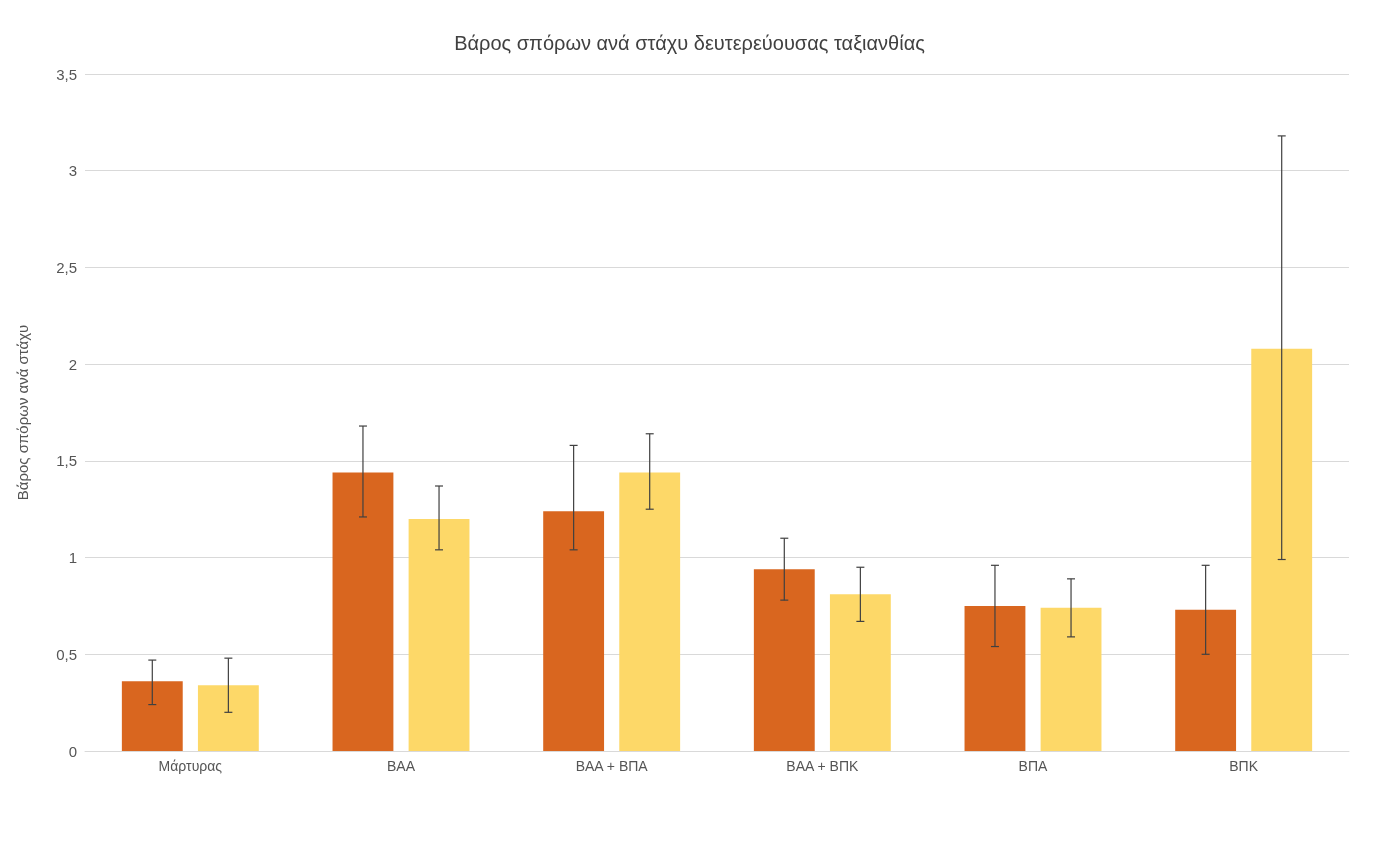  What do you see at coordinates (66, 267) in the screenshot?
I see `y-tick-label: 2,5` at bounding box center [66, 267].